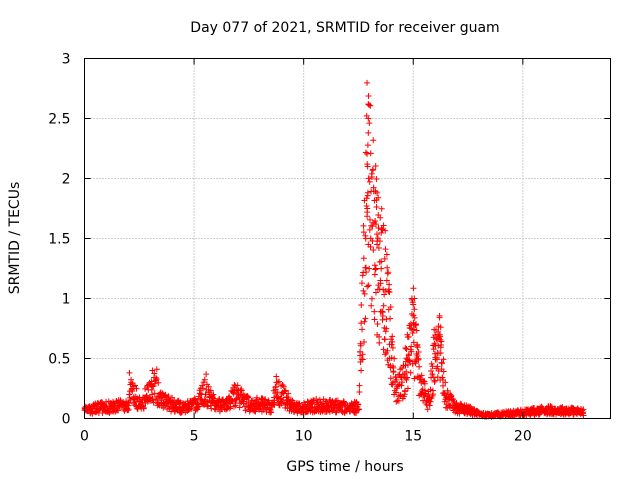  What do you see at coordinates (413, 437) in the screenshot?
I see `x-tick-label: 15` at bounding box center [413, 437].